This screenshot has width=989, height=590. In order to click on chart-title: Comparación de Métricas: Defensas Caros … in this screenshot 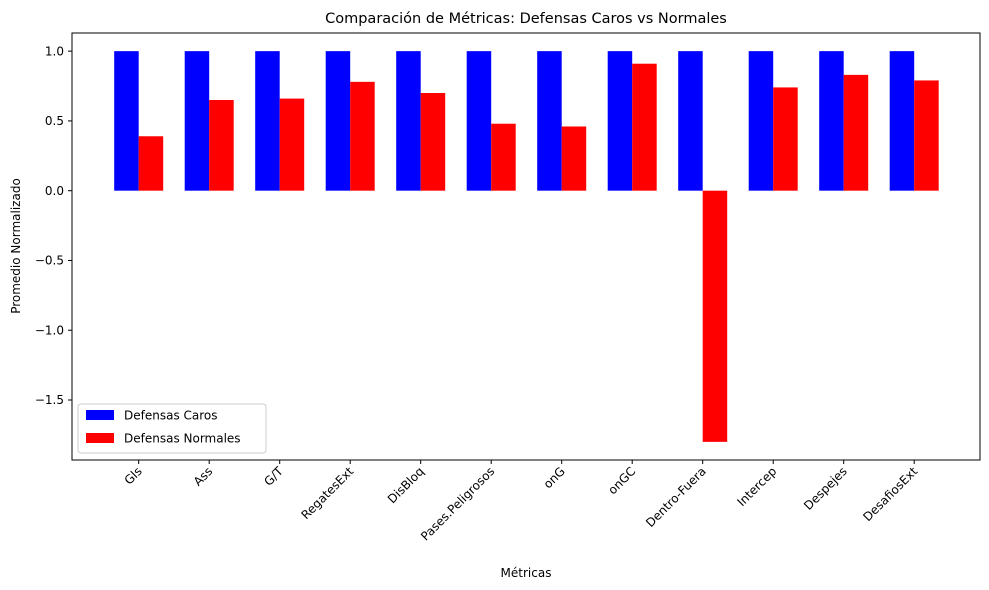, I will do `click(526, 19)`.